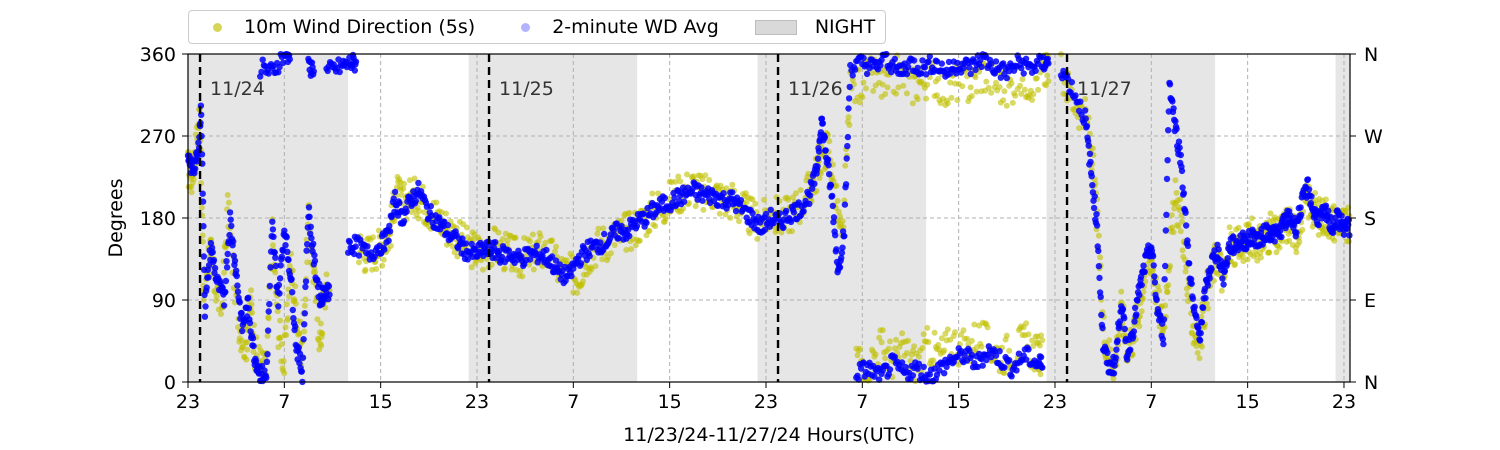 The height and width of the screenshot is (450, 1500). What do you see at coordinates (766, 402) in the screenshot?
I see `x-tick-label: 23` at bounding box center [766, 402].